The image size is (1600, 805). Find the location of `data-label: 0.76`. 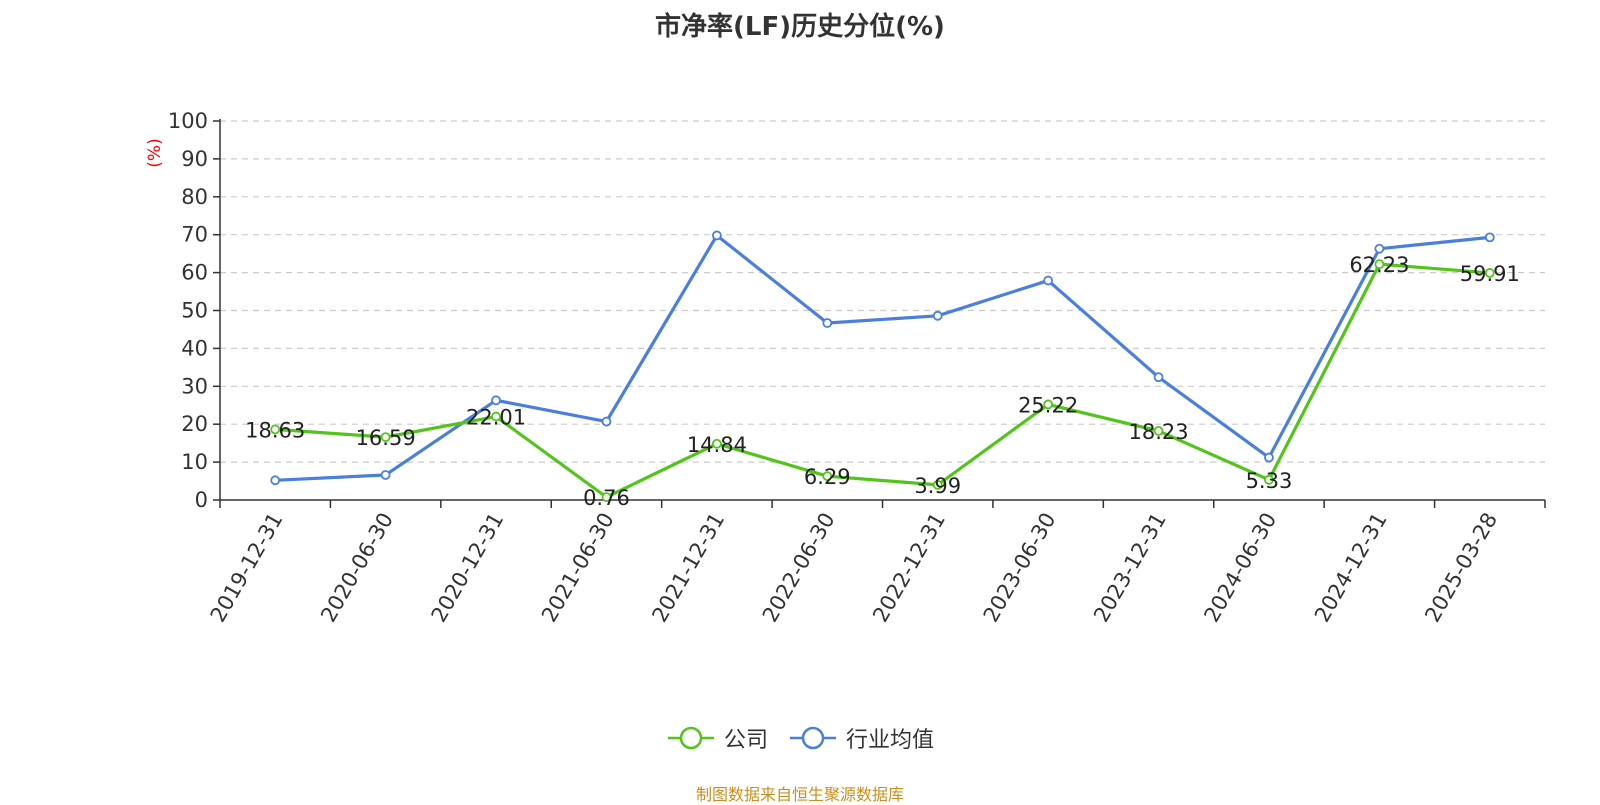

data-label: 0.76 is located at coordinates (606, 498).